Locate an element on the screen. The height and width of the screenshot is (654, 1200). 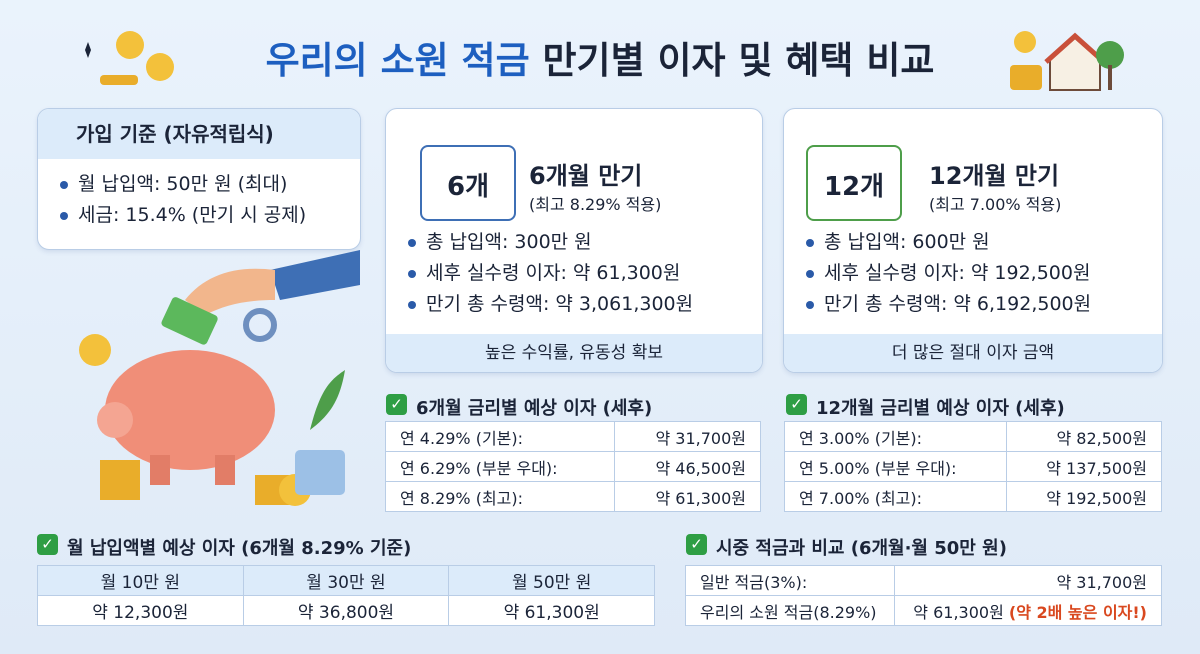
monthly-value: 약 12,300원 is located at coordinates (140, 610).